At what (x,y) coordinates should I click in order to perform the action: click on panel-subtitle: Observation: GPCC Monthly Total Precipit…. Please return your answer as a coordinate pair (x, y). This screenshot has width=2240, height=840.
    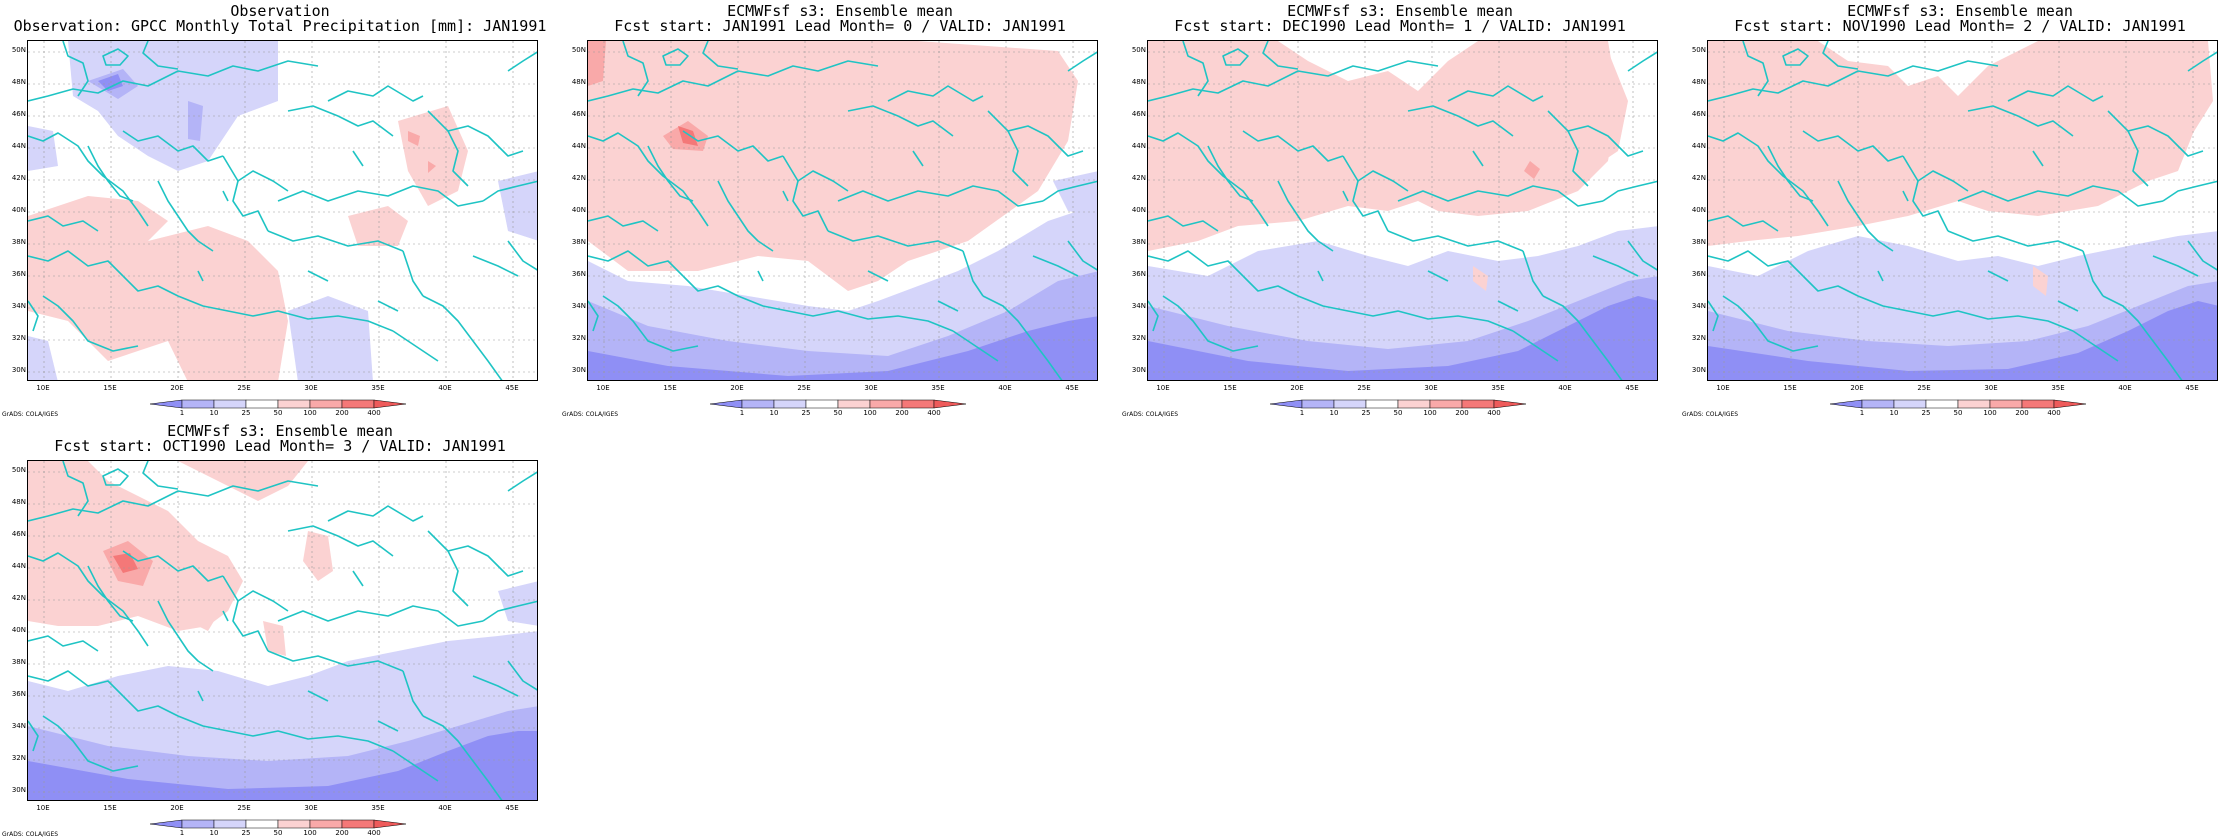
    Looking at the image, I should click on (280, 26).